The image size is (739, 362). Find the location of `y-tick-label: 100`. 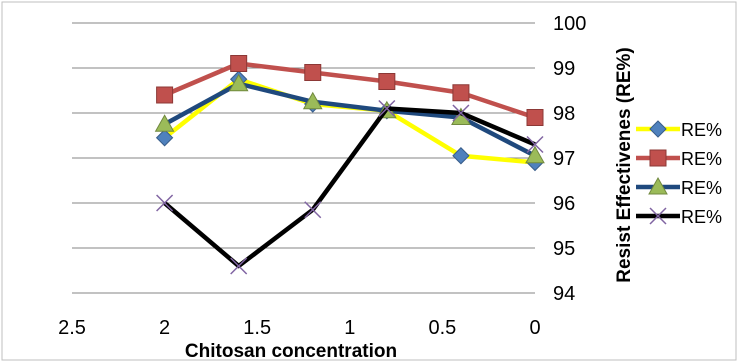

y-tick-label: 100 is located at coordinates (569, 24).